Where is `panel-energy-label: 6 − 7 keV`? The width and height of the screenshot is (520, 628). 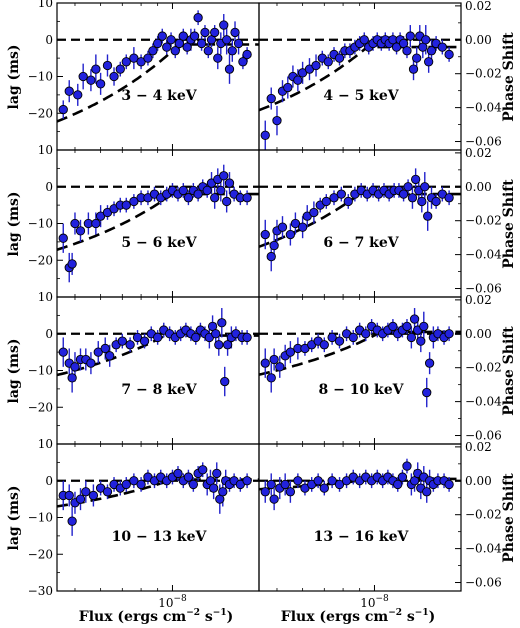 panel-energy-label: 6 − 7 keV is located at coordinates (361, 243).